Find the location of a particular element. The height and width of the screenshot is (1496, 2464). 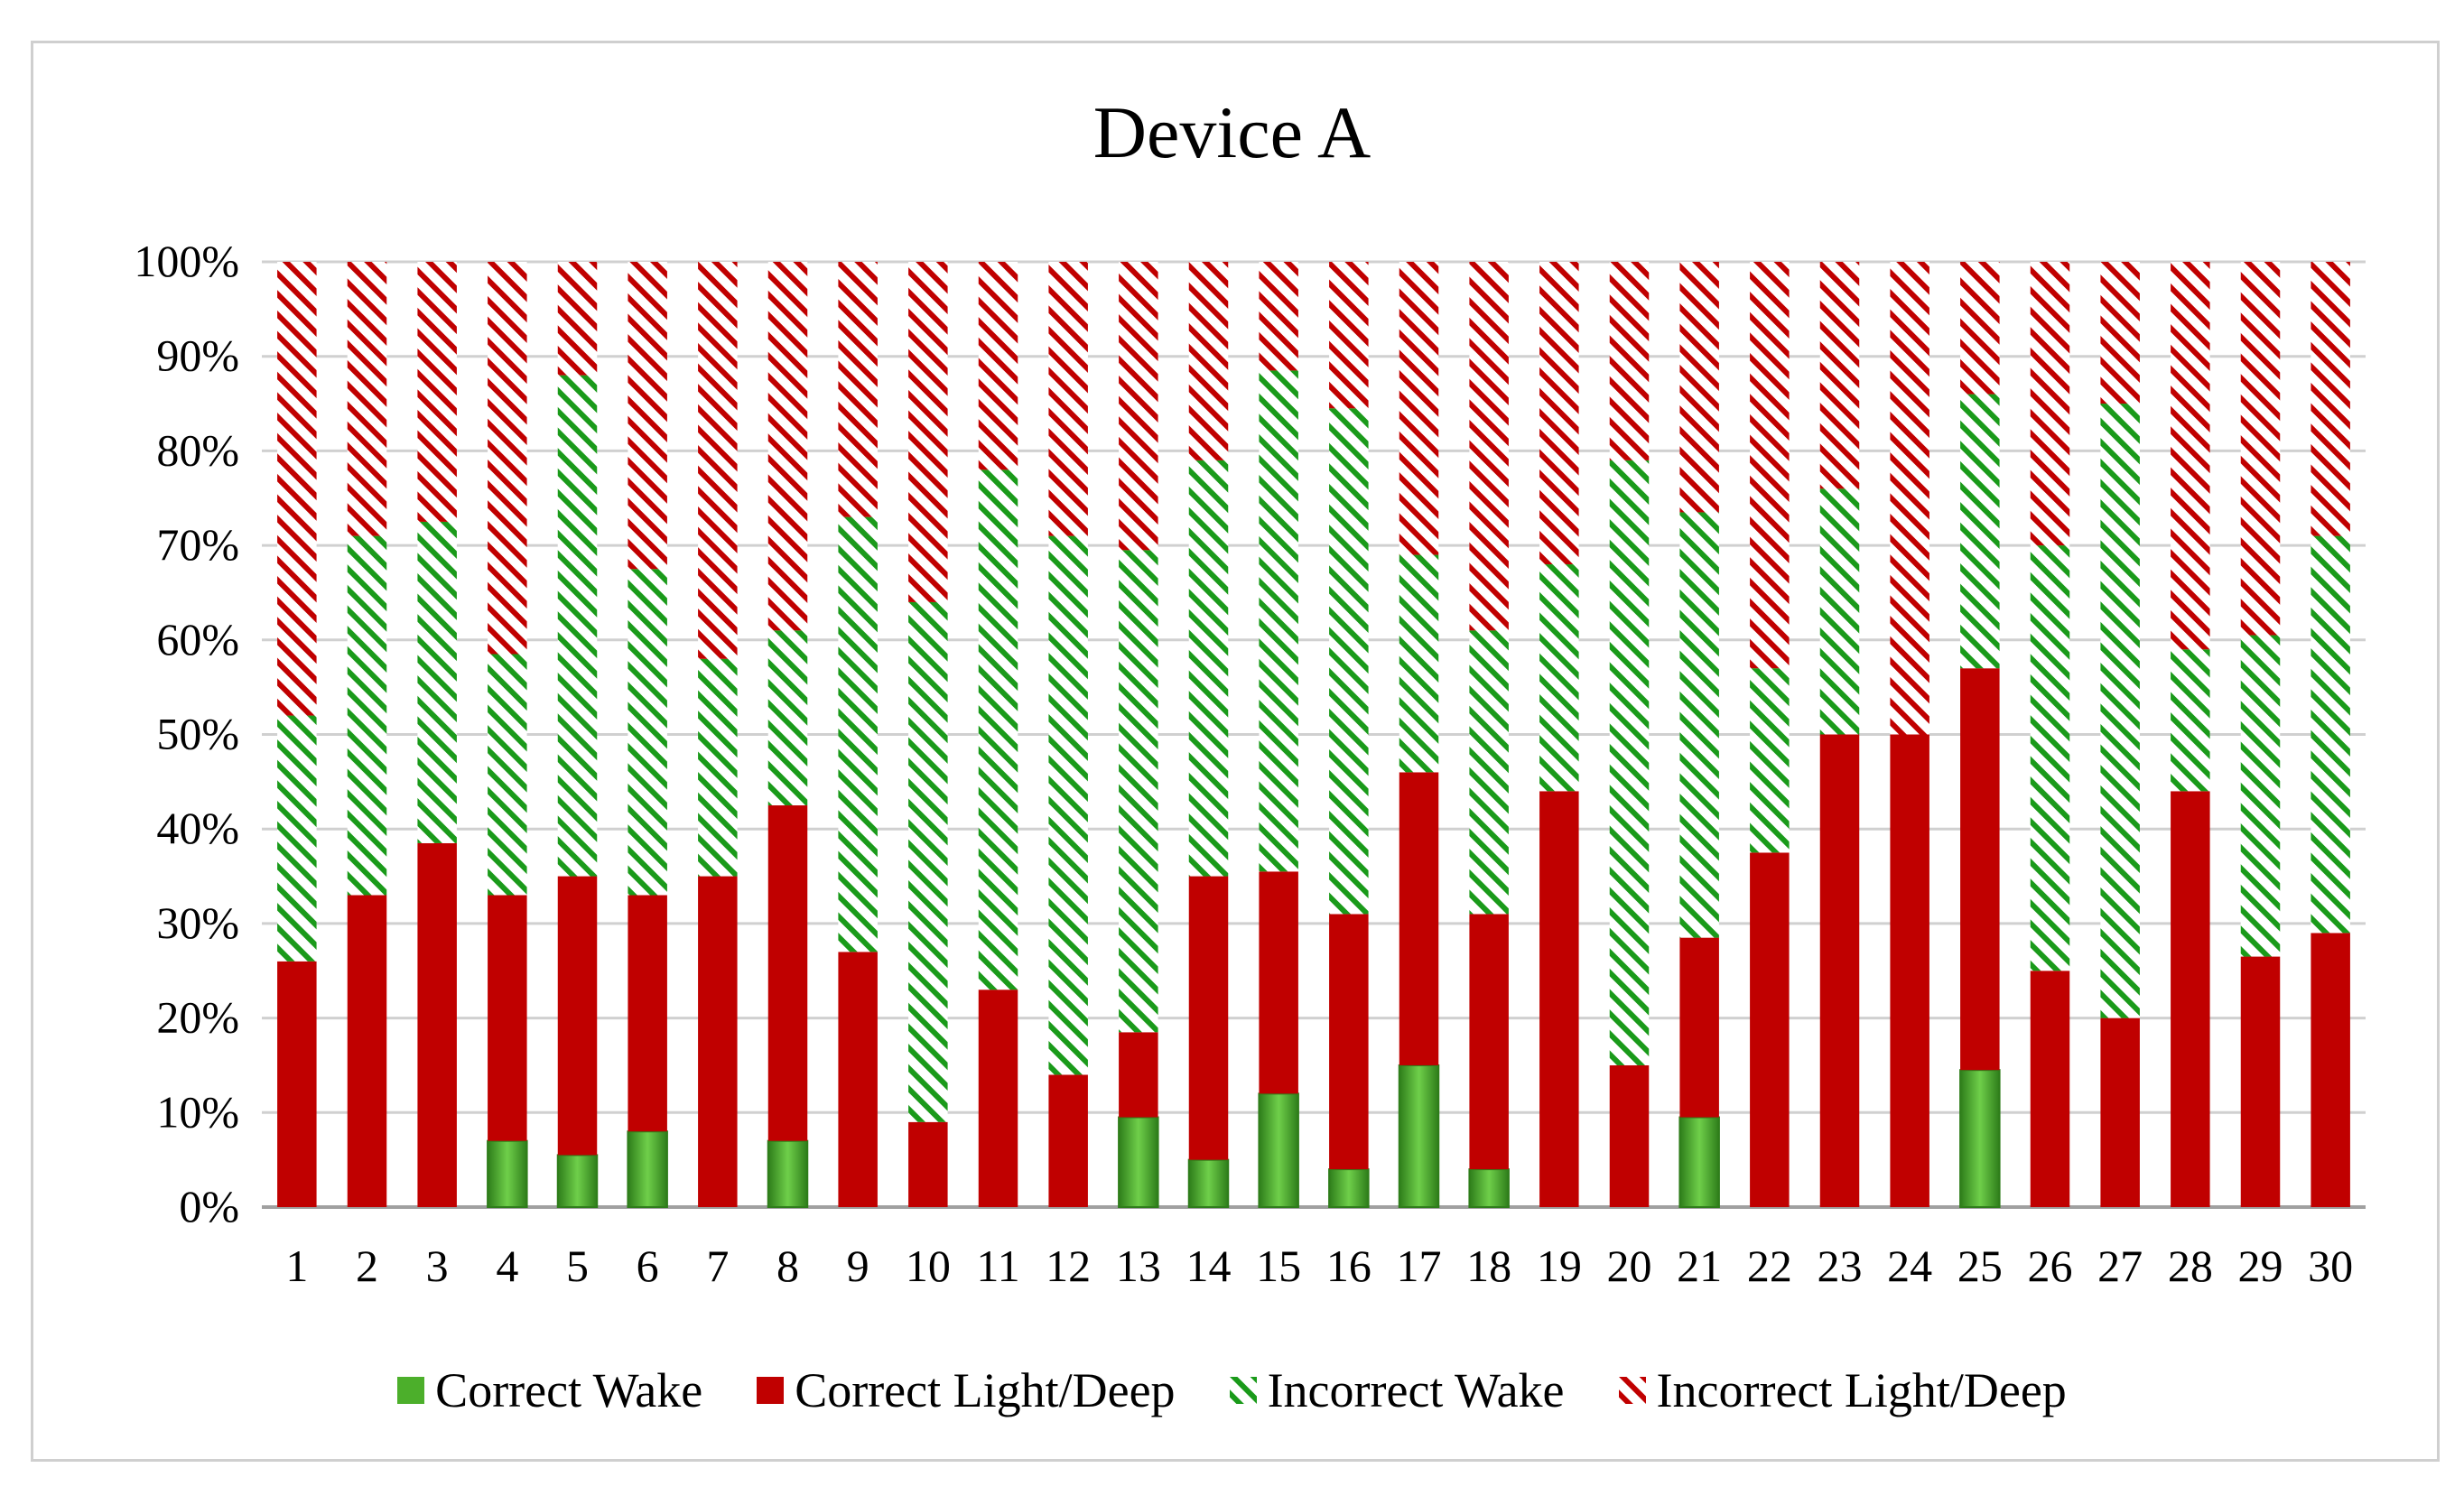

y-tick-label: 60% is located at coordinates (198, 639).